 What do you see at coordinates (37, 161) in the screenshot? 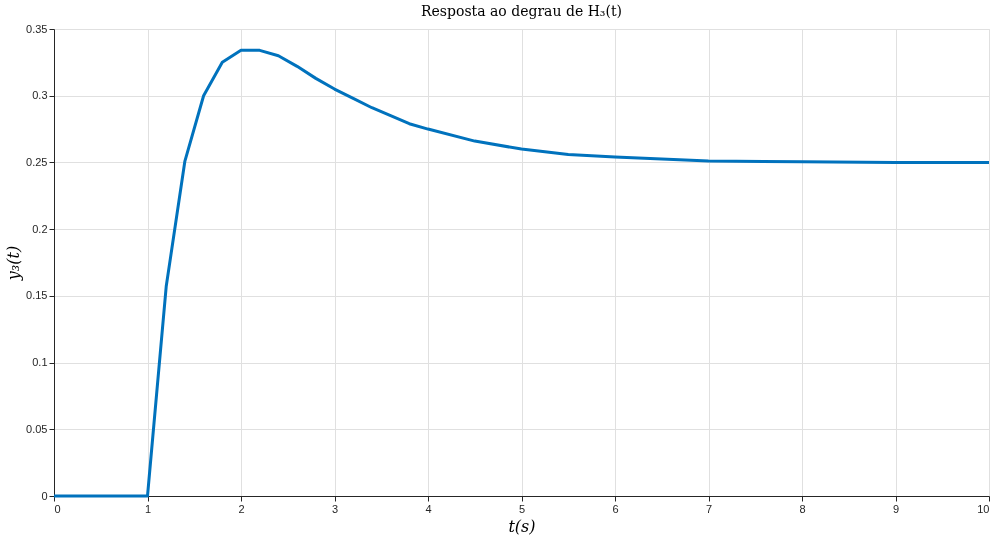
I see `y-tick-label: 0.25` at bounding box center [37, 161].